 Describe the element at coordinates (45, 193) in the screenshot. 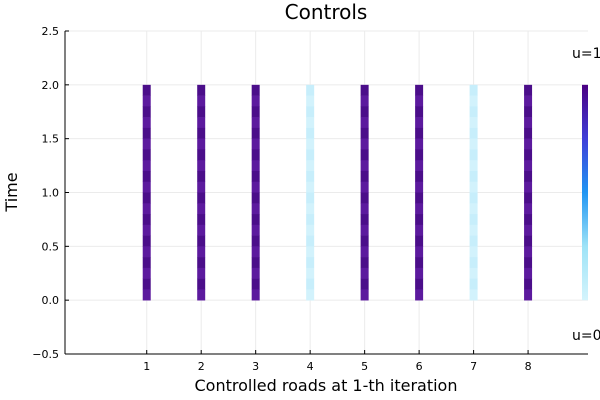

I see `y-tick-labels: −0.5 0.0 0.5 1.0 1.5 2.0 2.5` at that location.